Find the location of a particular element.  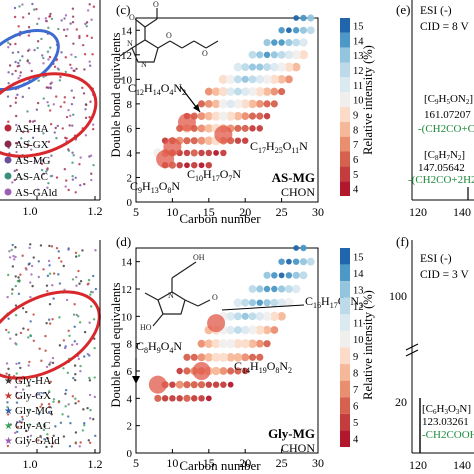

y-tick-label: 14 is located at coordinates (127, 263).